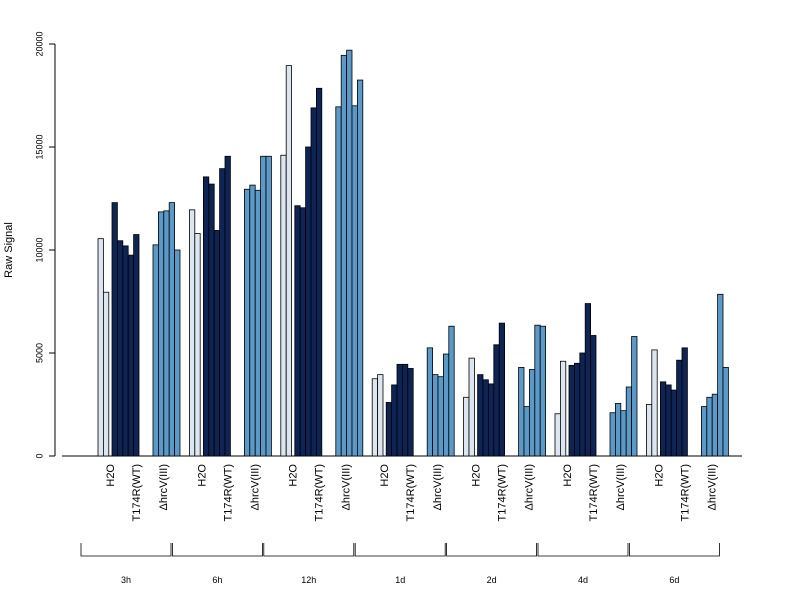 This screenshot has height=600, width=800. I want to click on time-group-label: 1d, so click(400, 580).